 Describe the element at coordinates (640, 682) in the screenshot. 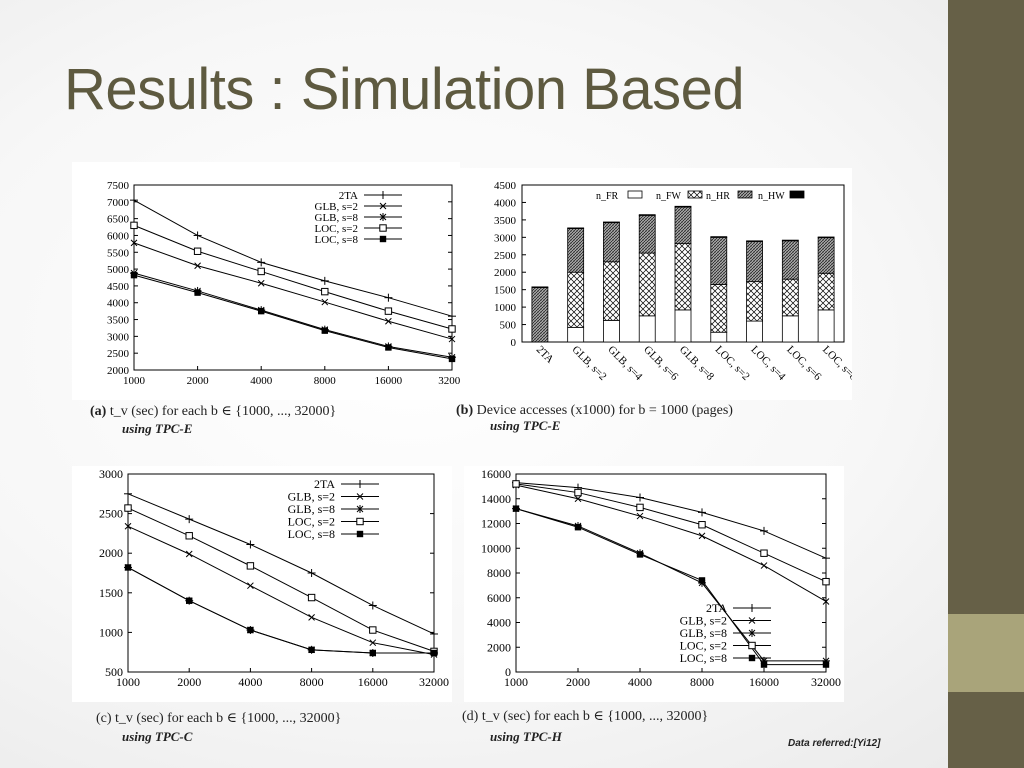

I see `x-tick-label-d: 4000` at that location.